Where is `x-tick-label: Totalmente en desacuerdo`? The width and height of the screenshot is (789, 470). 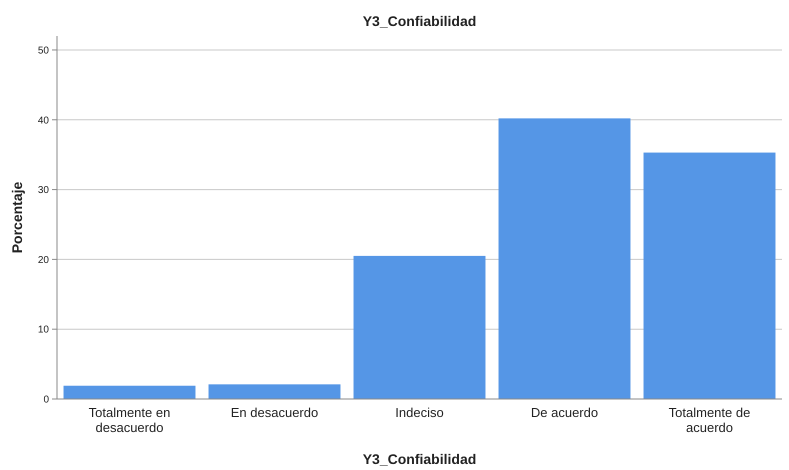 x-tick-label: Totalmente en desacuerdo is located at coordinates (129, 420).